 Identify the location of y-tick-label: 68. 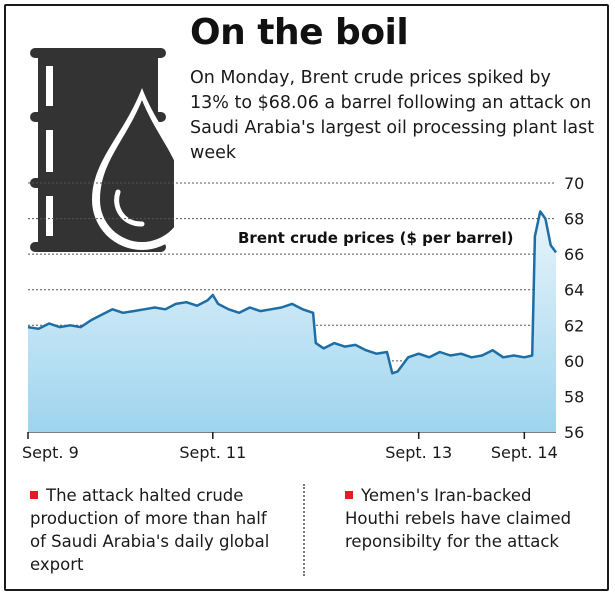
(574, 219).